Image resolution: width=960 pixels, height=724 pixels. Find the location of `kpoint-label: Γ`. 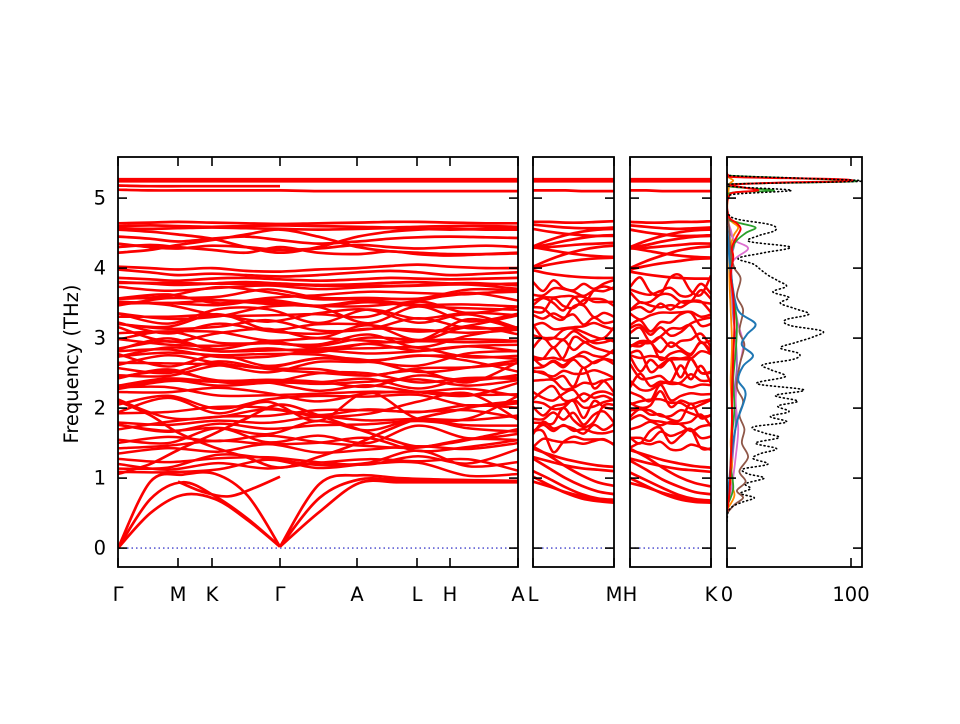

kpoint-label: Γ is located at coordinates (280, 594).